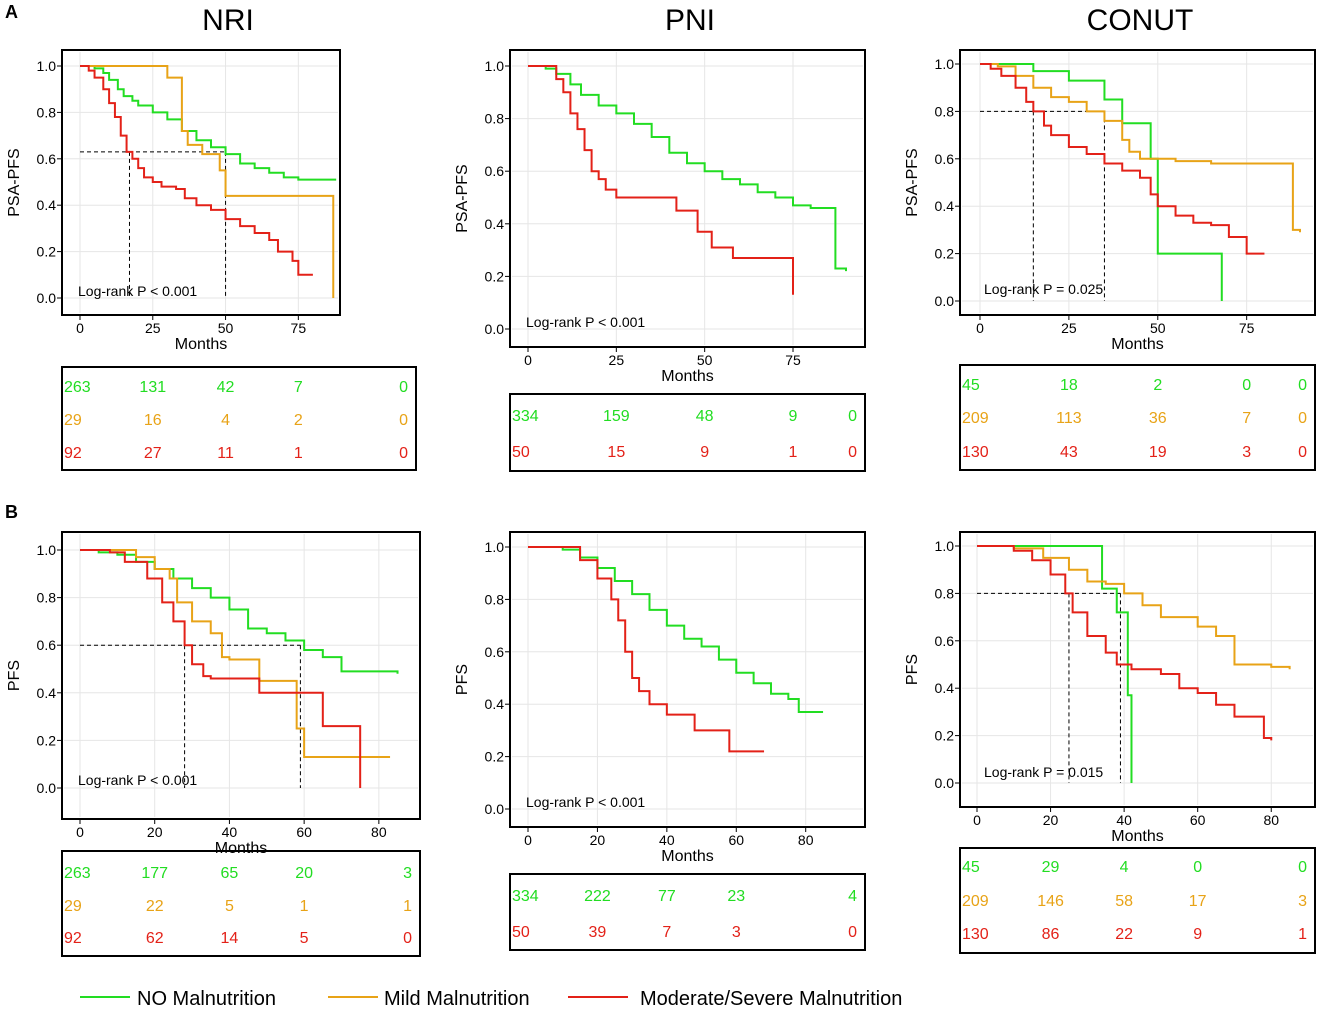 The image size is (1325, 1012). I want to click on risk-count-no: 159, so click(616, 416).